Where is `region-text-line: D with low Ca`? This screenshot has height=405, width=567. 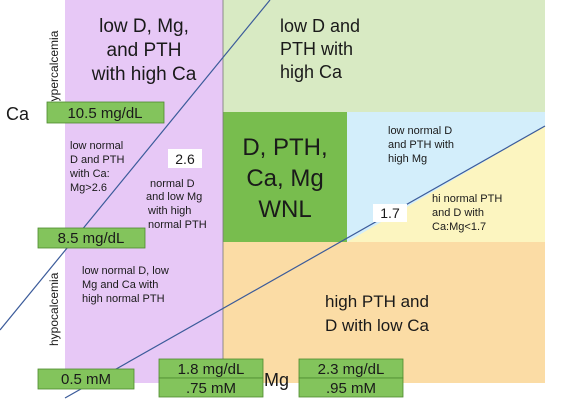 region-text-line: D with low Ca is located at coordinates (377, 325).